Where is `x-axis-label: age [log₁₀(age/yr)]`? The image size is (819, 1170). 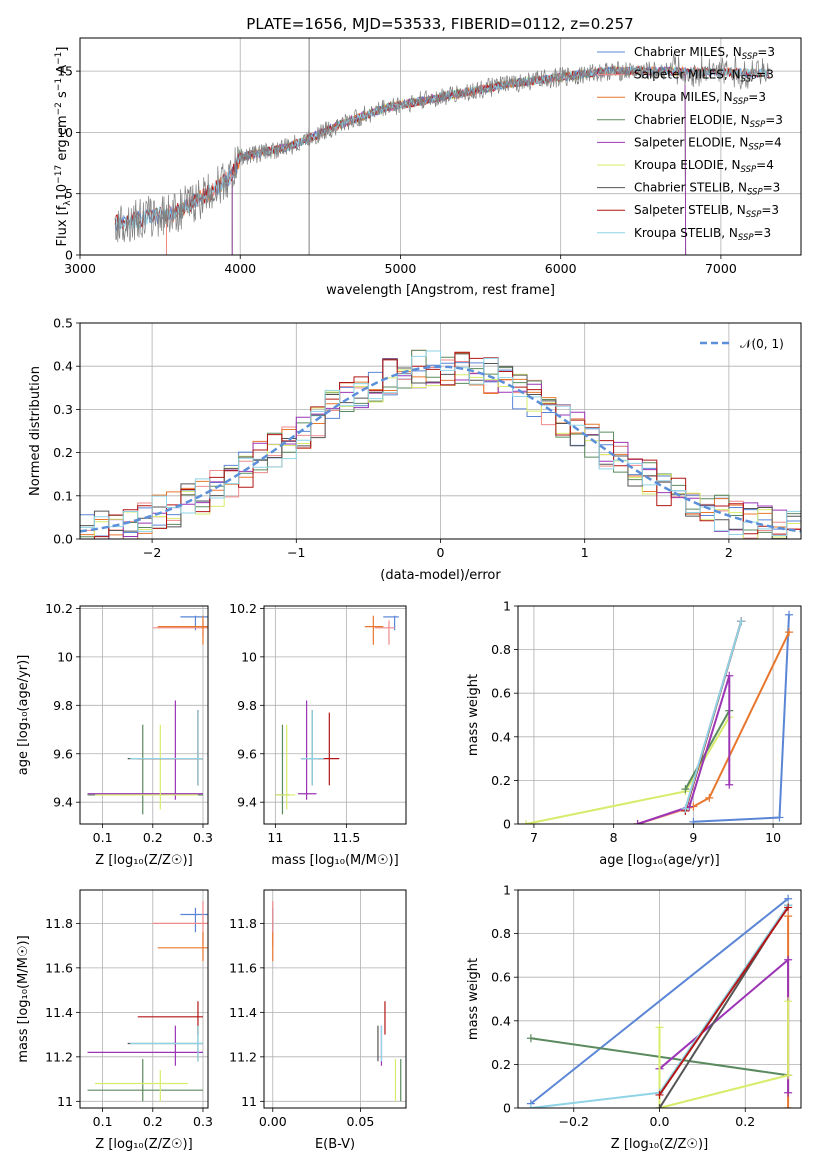
x-axis-label: age [log₁₀(age/yr)] is located at coordinates (659, 860).